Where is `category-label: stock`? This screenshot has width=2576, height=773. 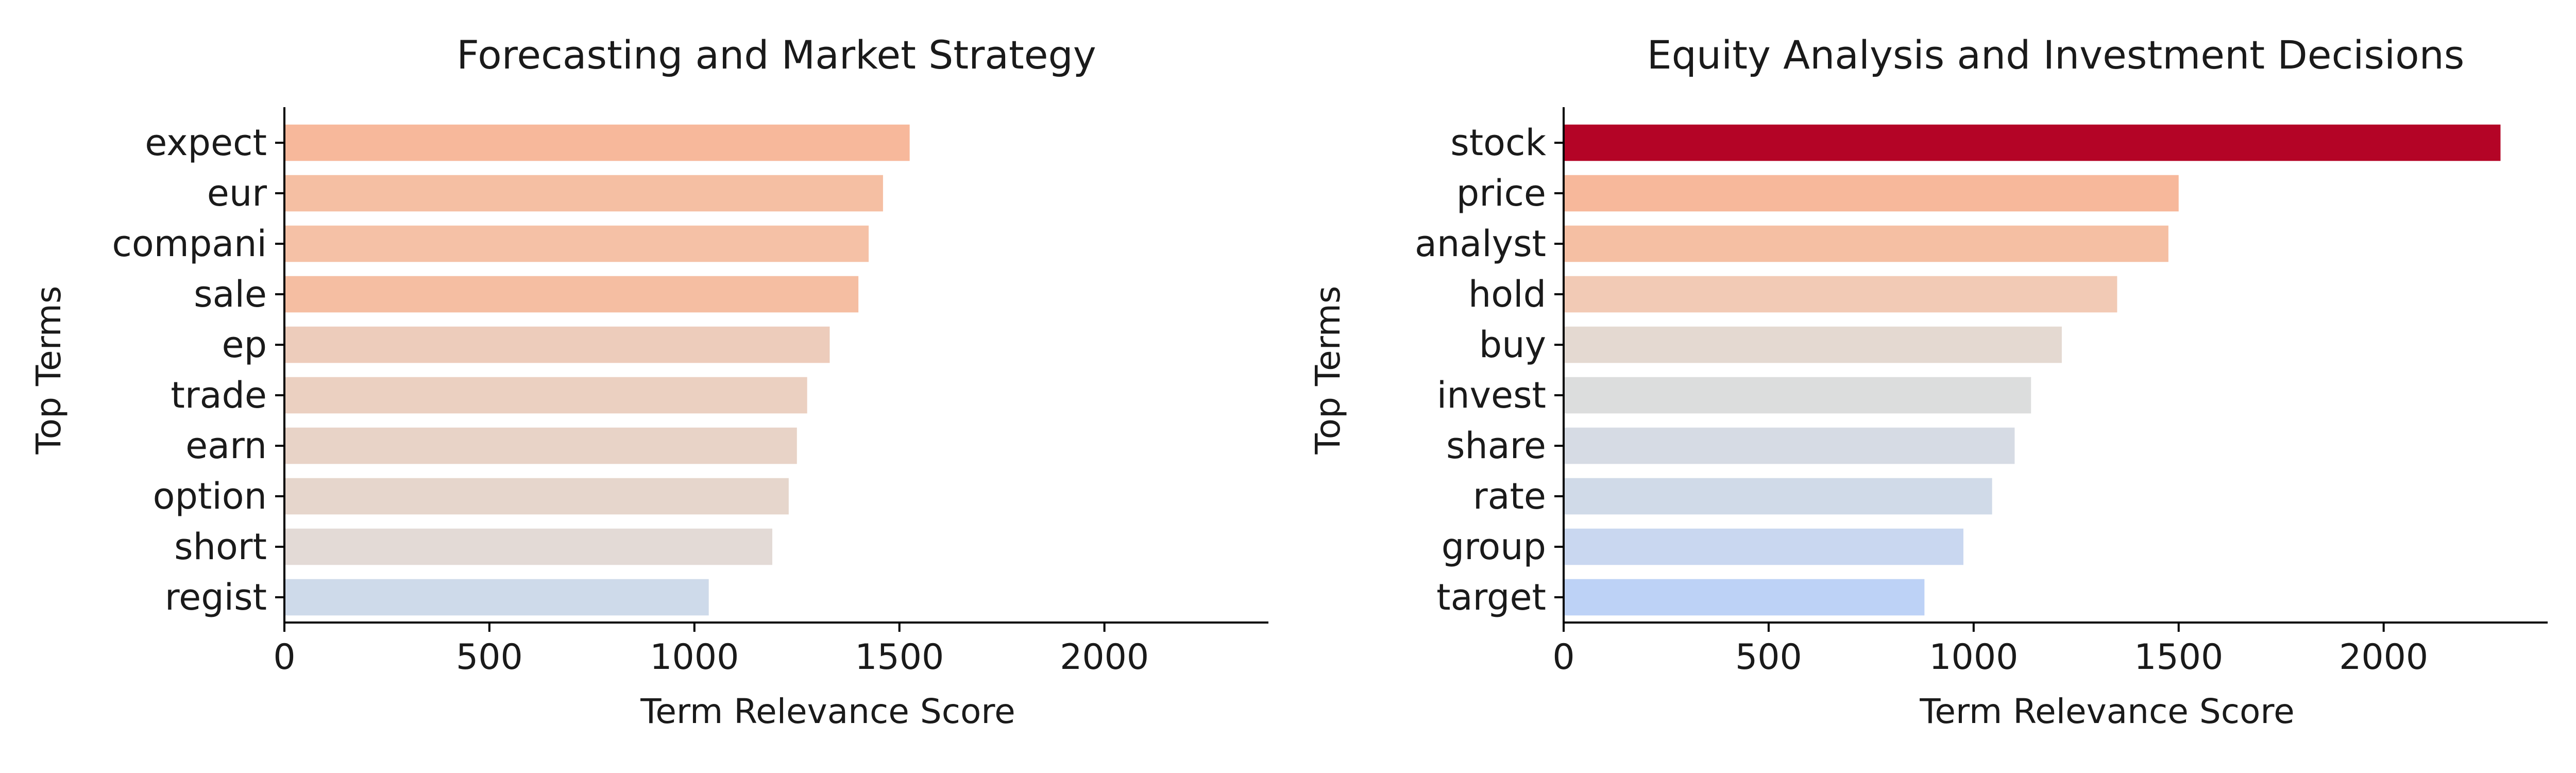 category-label: stock is located at coordinates (1498, 143).